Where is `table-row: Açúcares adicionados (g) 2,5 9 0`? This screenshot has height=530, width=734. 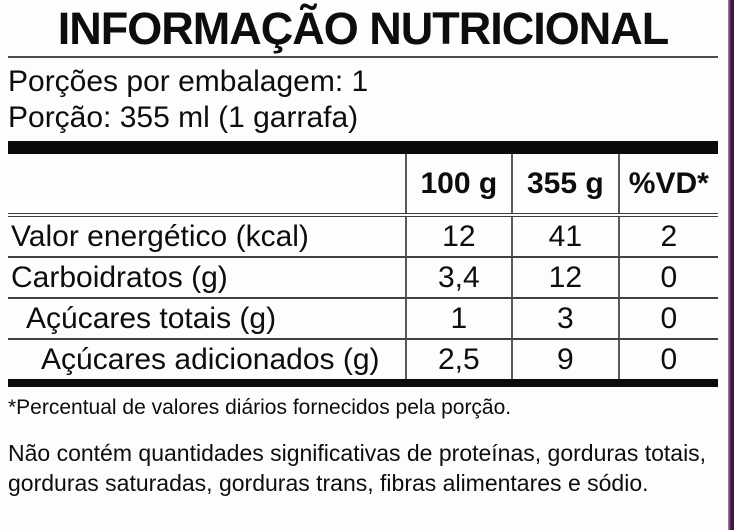
table-row: Açúcares adicionados (g) 2,5 9 0 is located at coordinates (363, 359).